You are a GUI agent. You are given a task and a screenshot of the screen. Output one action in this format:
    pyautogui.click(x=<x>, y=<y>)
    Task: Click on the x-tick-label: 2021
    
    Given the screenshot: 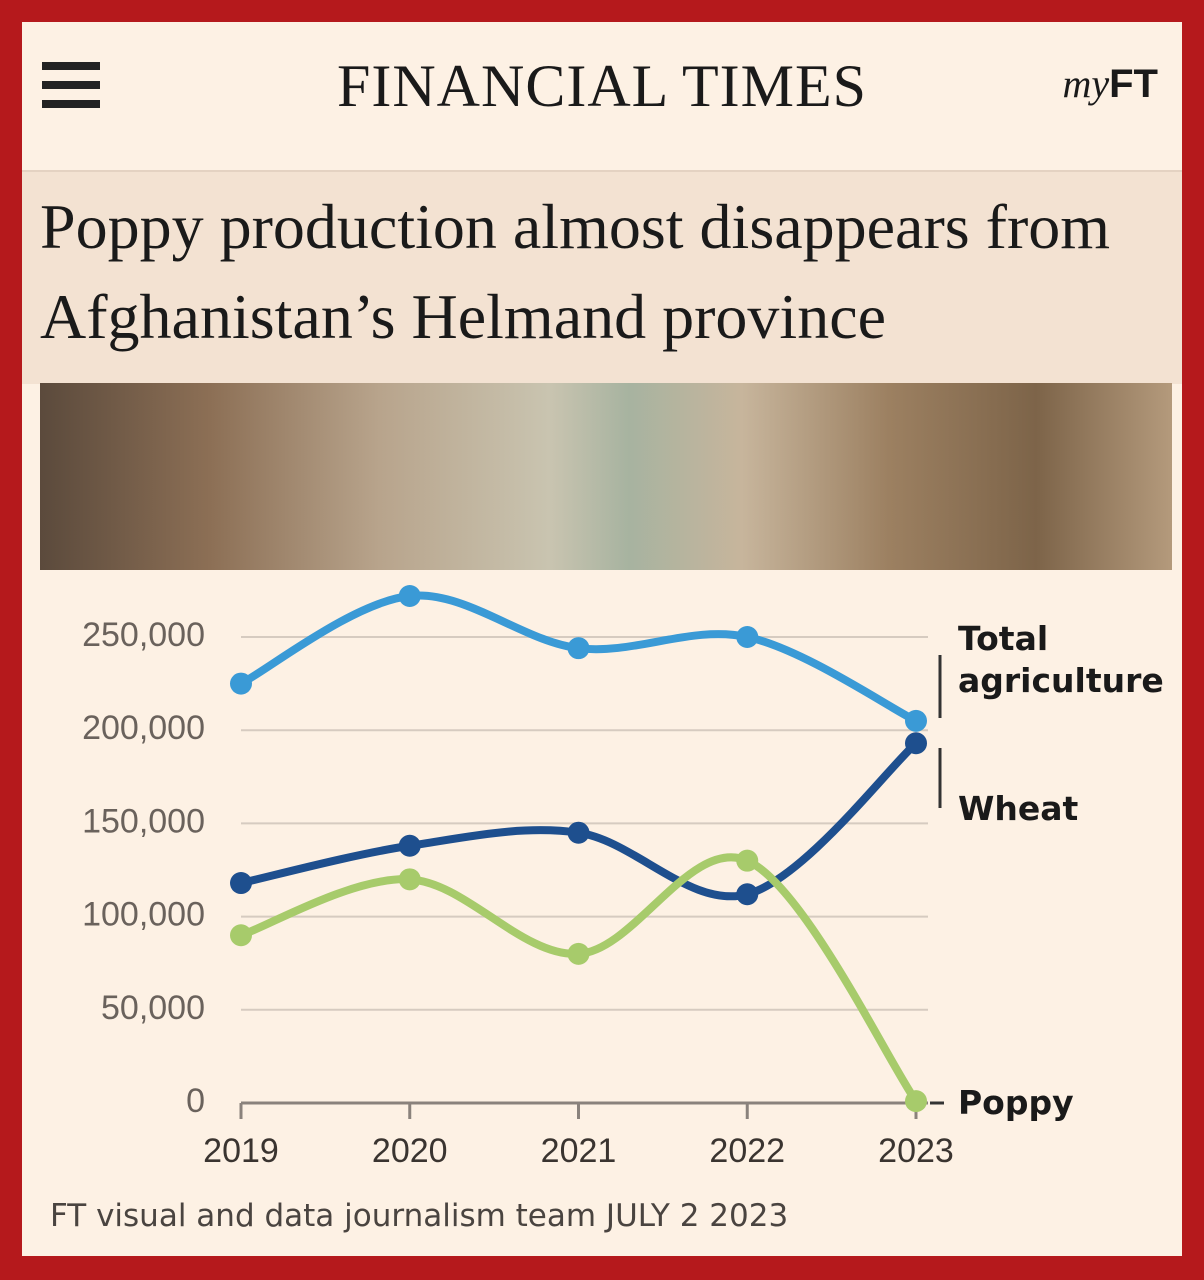 What is the action you would take?
    pyautogui.click(x=579, y=1151)
    